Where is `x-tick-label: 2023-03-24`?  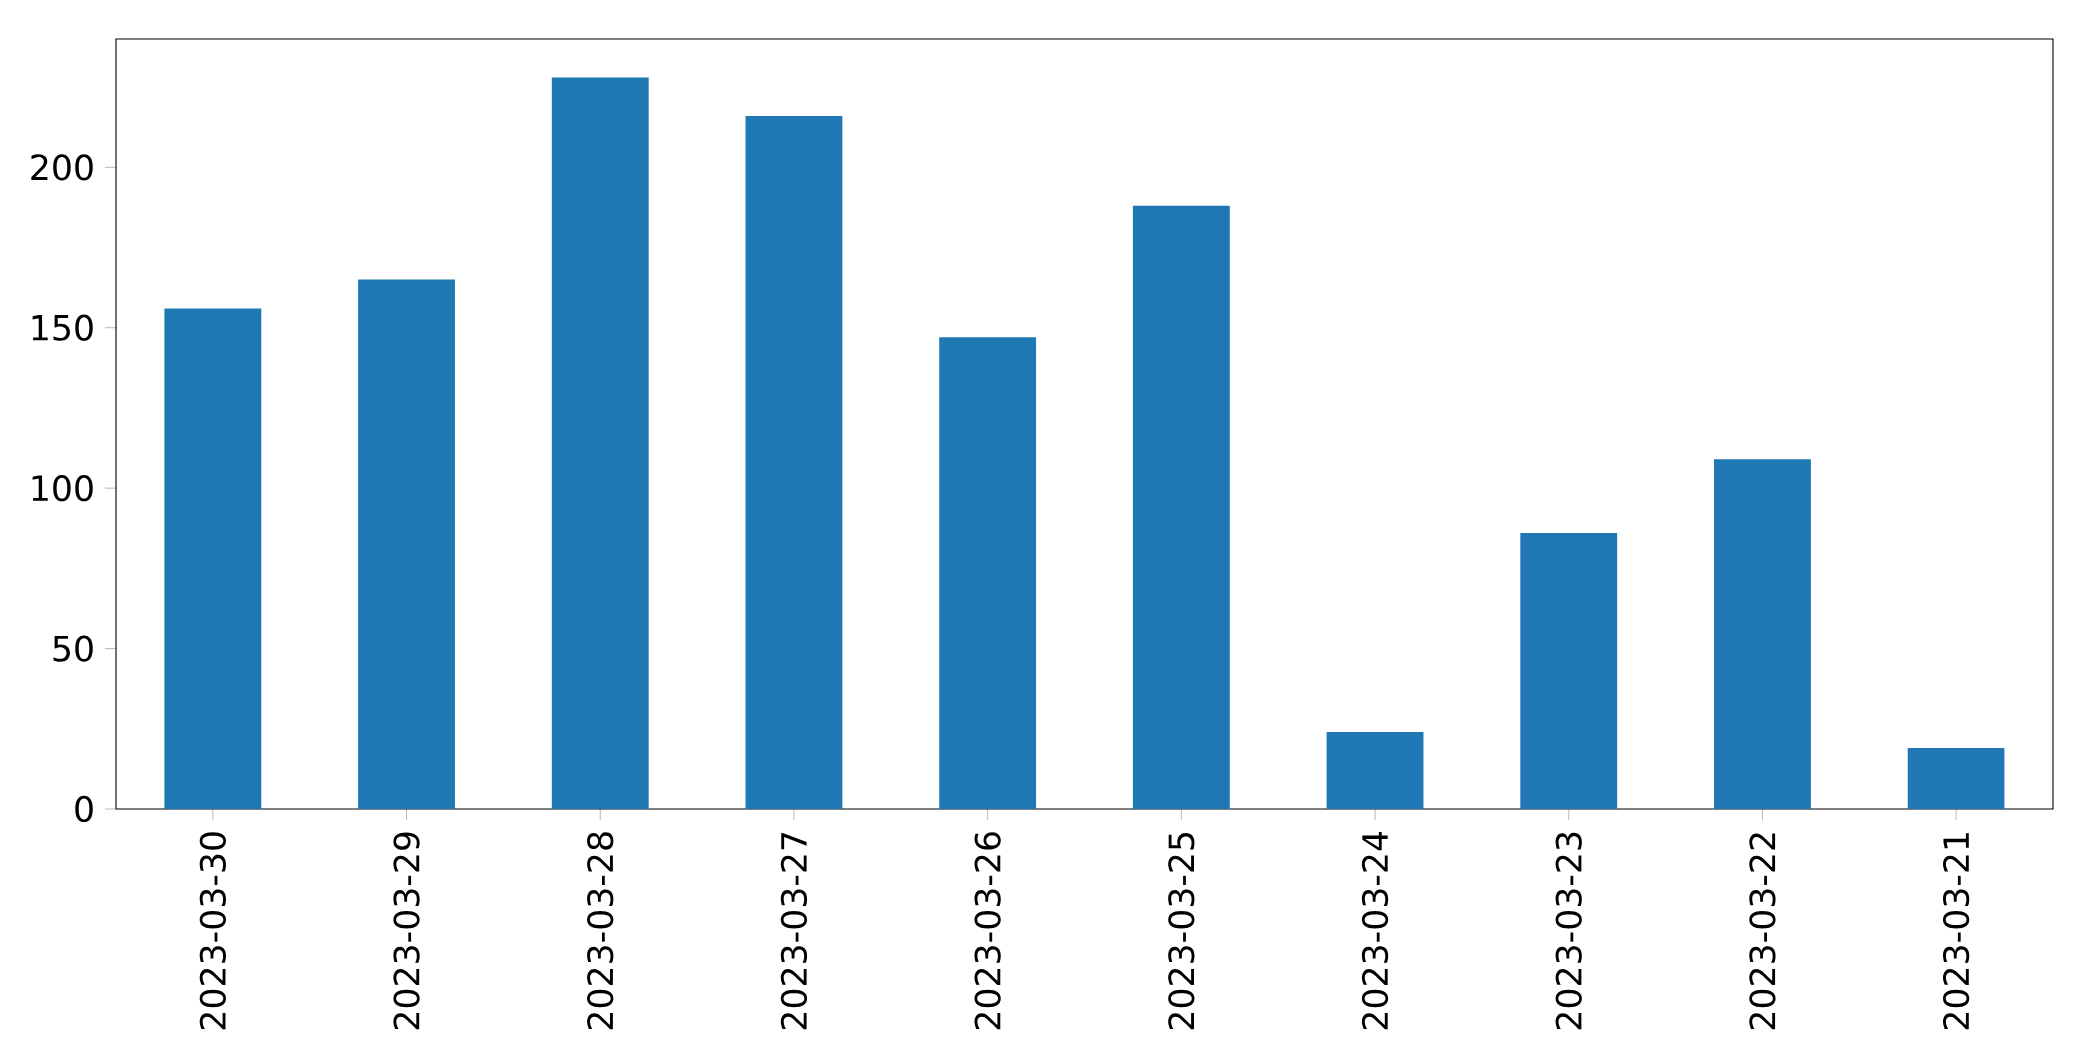 x-tick-label: 2023-03-24 is located at coordinates (1375, 930).